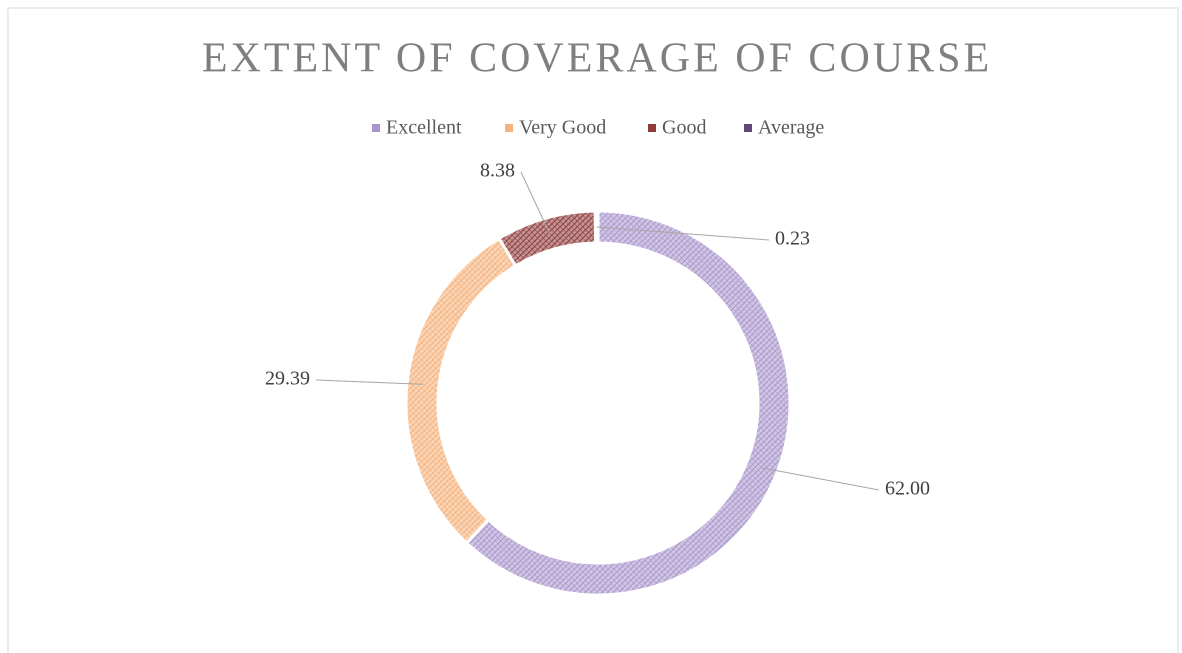 Image resolution: width=1182 pixels, height=653 pixels. Describe the element at coordinates (684, 128) in the screenshot. I see `legend-label: Good` at that location.